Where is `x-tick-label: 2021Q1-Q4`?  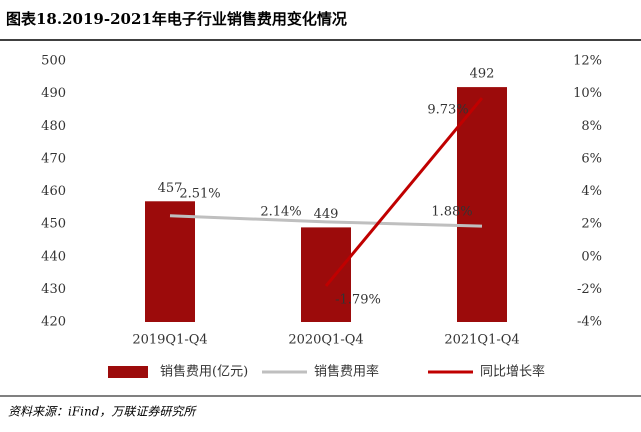 x-tick-label: 2021Q1-Q4 is located at coordinates (481, 340).